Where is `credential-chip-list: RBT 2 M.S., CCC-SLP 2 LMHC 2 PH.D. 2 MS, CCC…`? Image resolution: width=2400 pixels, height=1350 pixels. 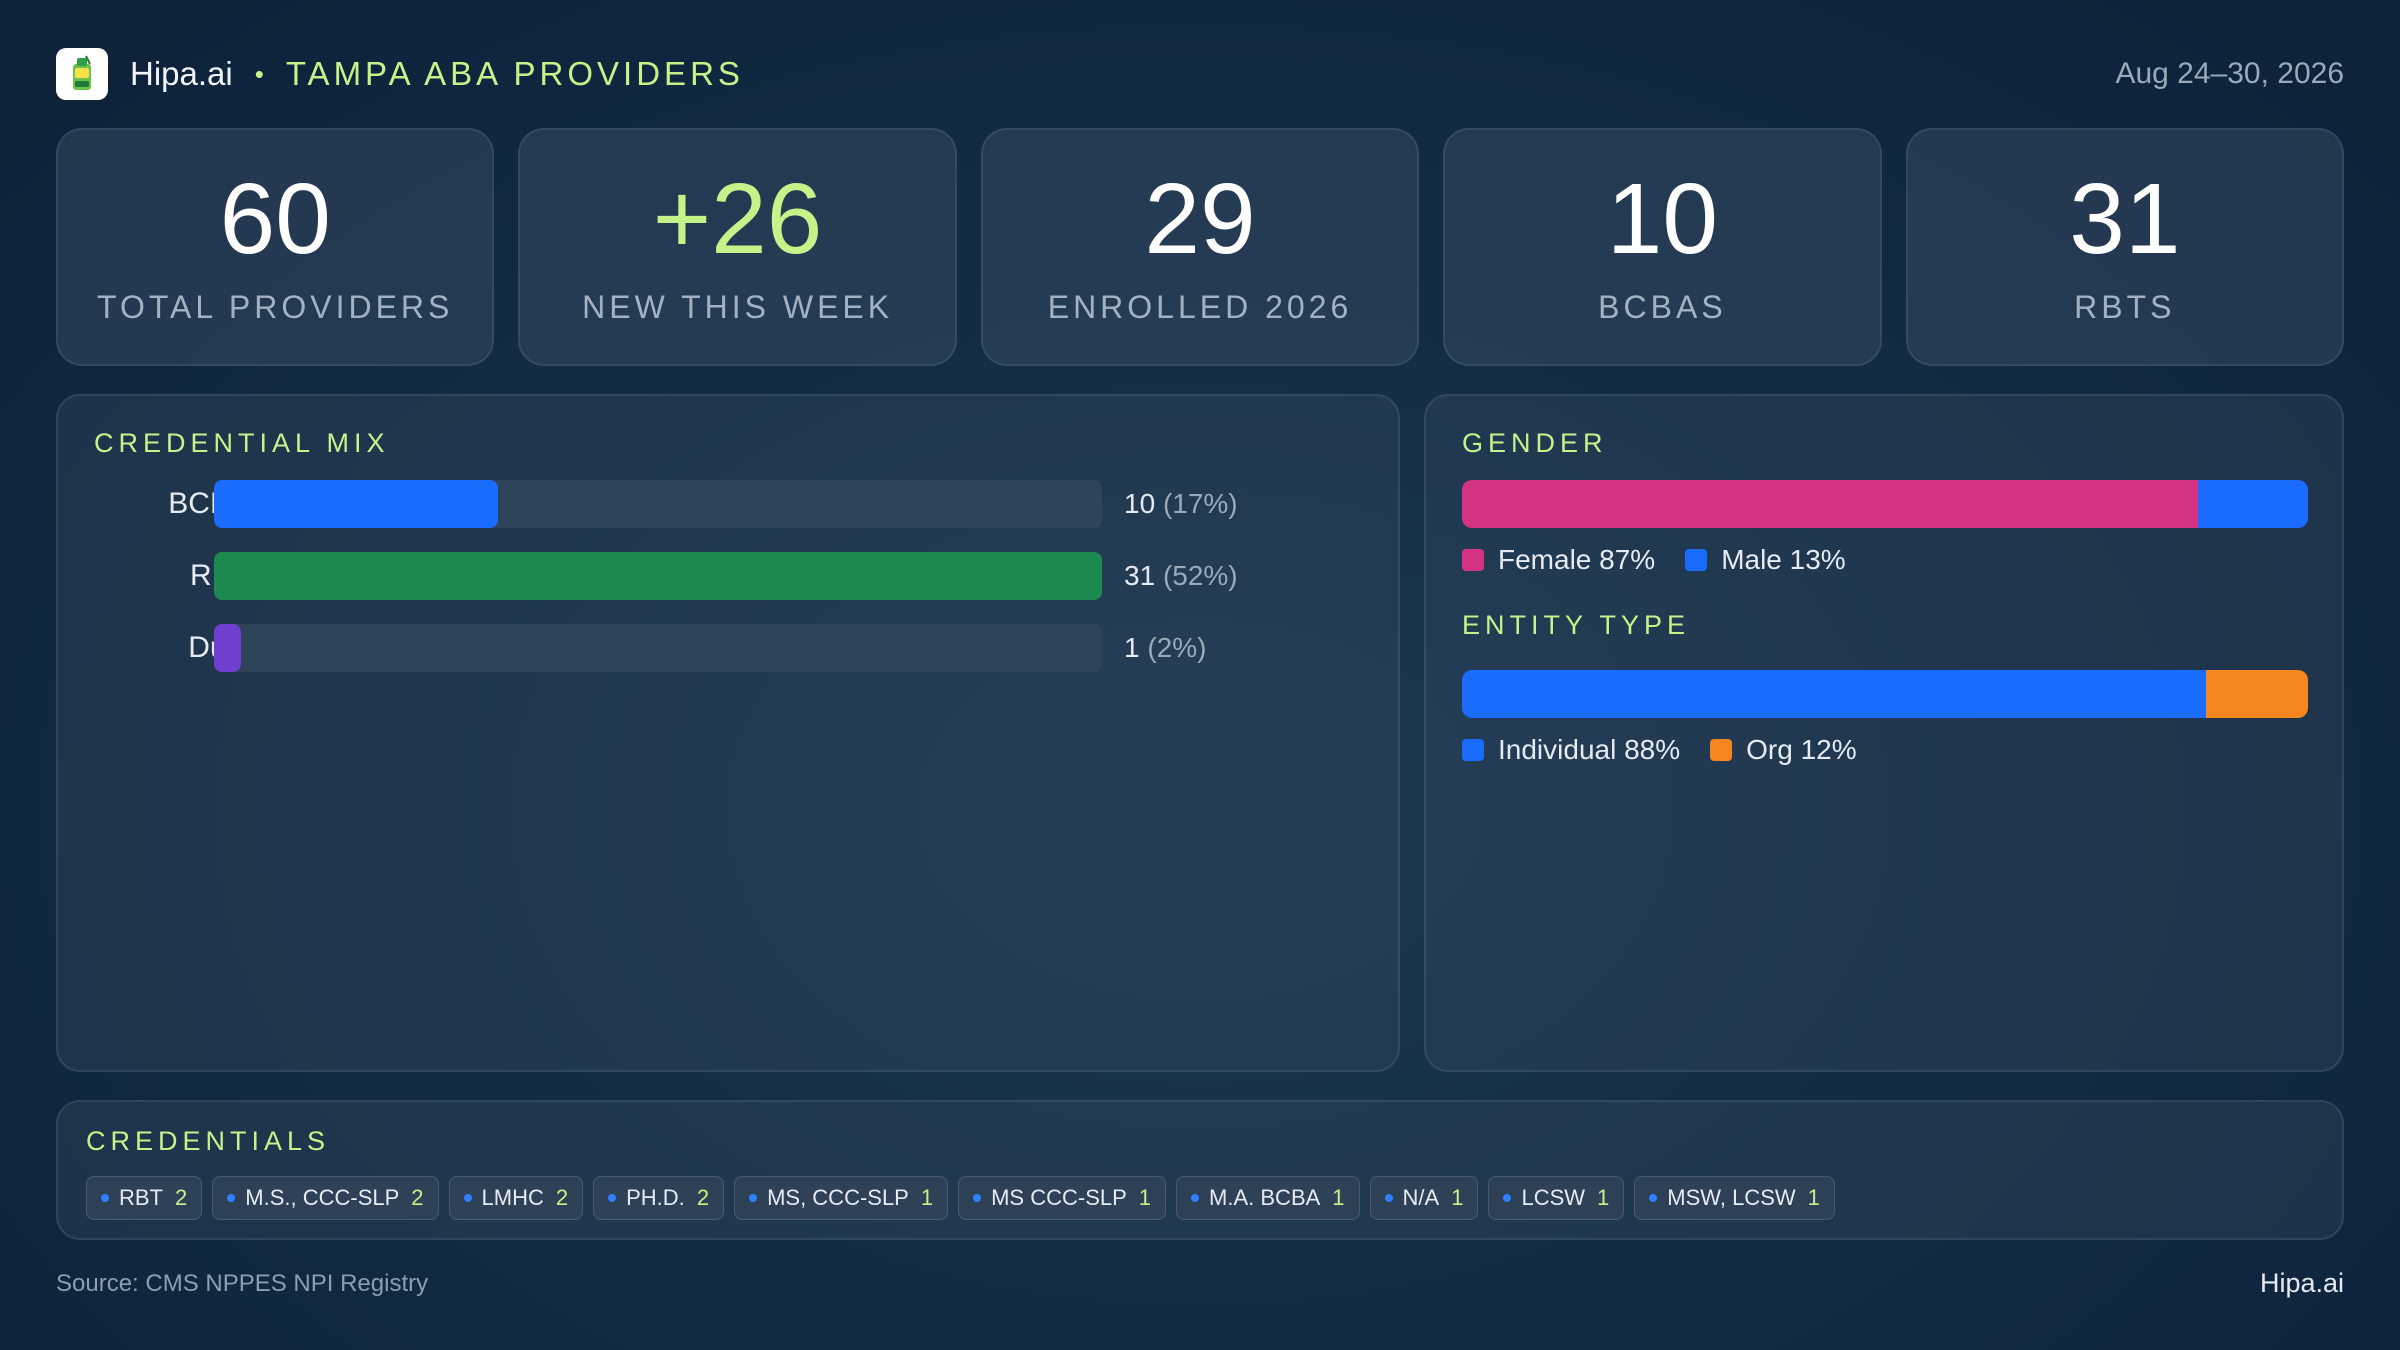
credential-chip-list: RBT 2 M.S., CCC-SLP 2 LMHC 2 PH.D. 2 MS, CCC… is located at coordinates (960, 1198).